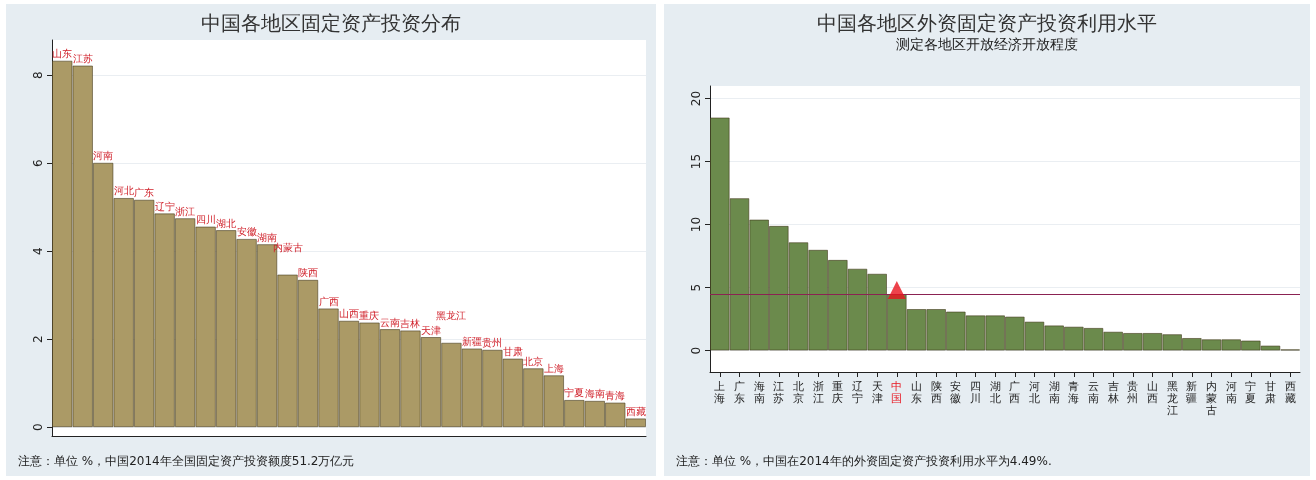 Image resolution: width=1316 pixels, height=480 pixels. What do you see at coordinates (246, 232) in the screenshot?
I see `category-label: 安徽` at bounding box center [246, 232].